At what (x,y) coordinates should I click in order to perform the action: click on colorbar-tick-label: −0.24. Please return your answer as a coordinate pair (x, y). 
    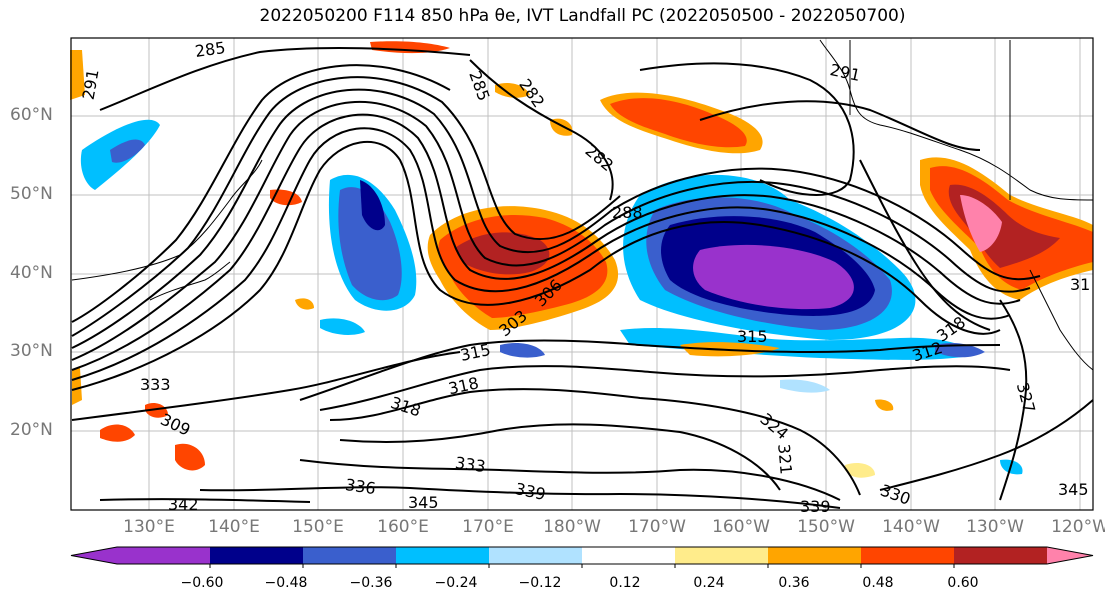
    Looking at the image, I should click on (456, 583).